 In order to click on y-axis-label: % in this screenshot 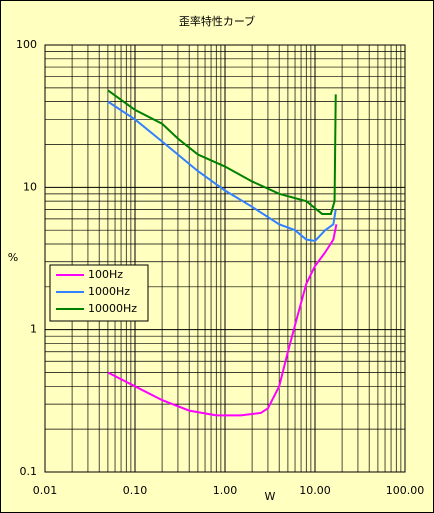, I will do `click(13, 257)`.